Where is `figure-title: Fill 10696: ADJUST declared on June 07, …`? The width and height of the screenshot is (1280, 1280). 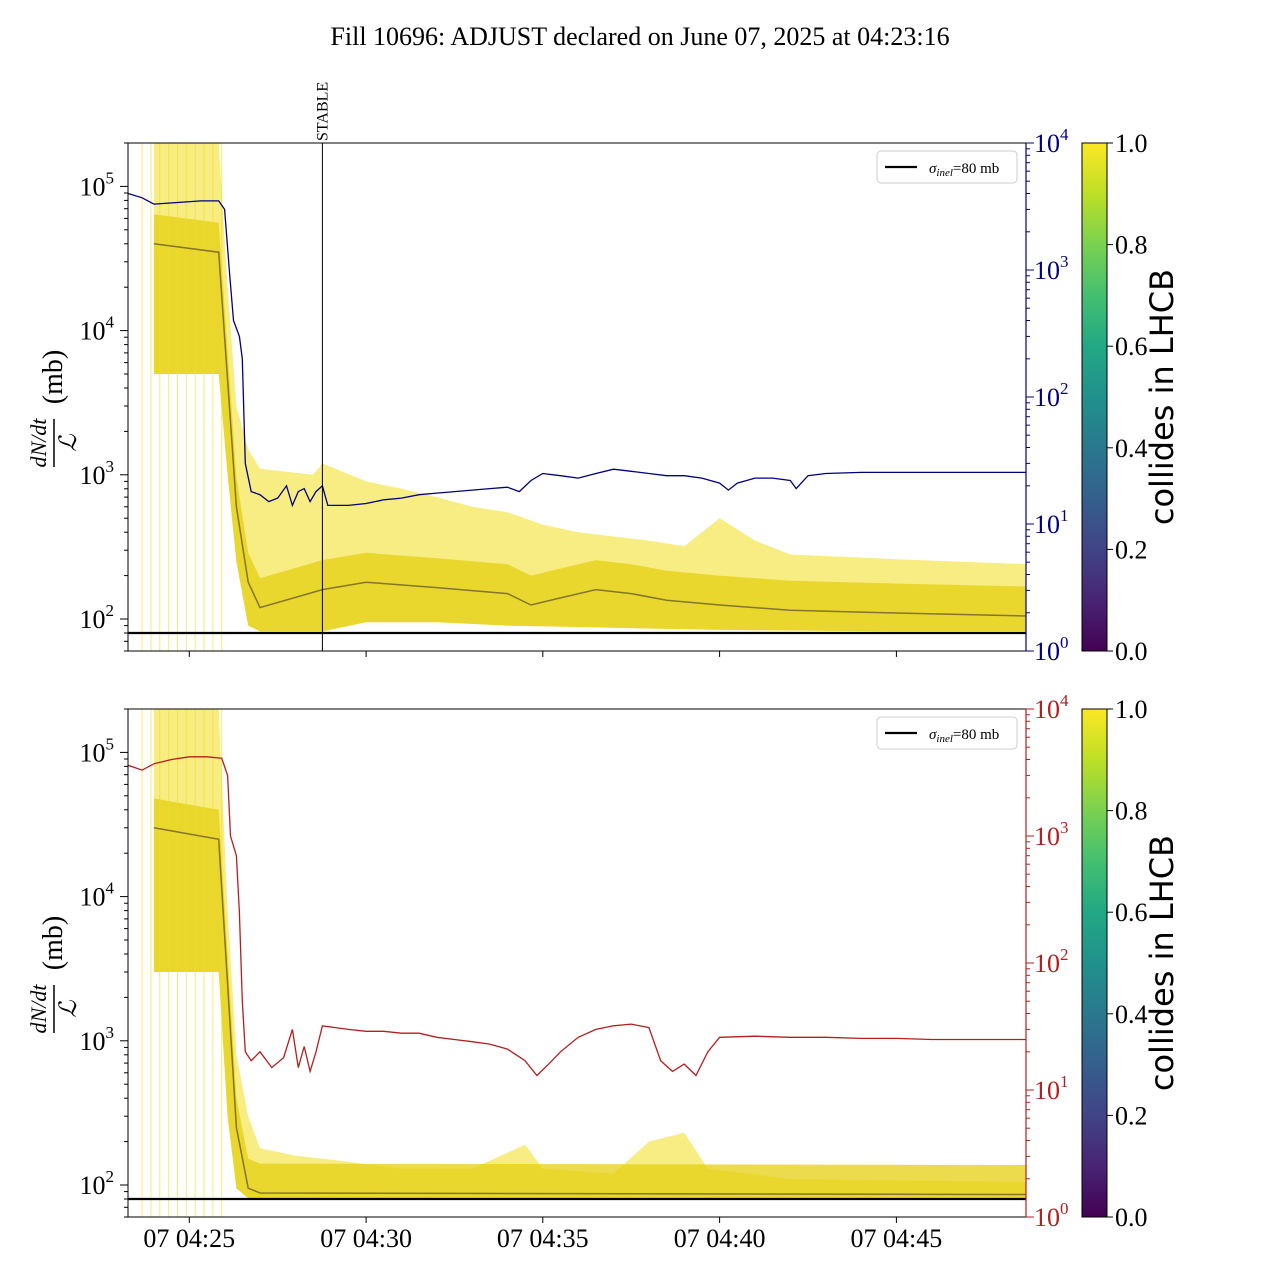 figure-title: Fill 10696: ADJUST declared on June 07, … is located at coordinates (639, 36).